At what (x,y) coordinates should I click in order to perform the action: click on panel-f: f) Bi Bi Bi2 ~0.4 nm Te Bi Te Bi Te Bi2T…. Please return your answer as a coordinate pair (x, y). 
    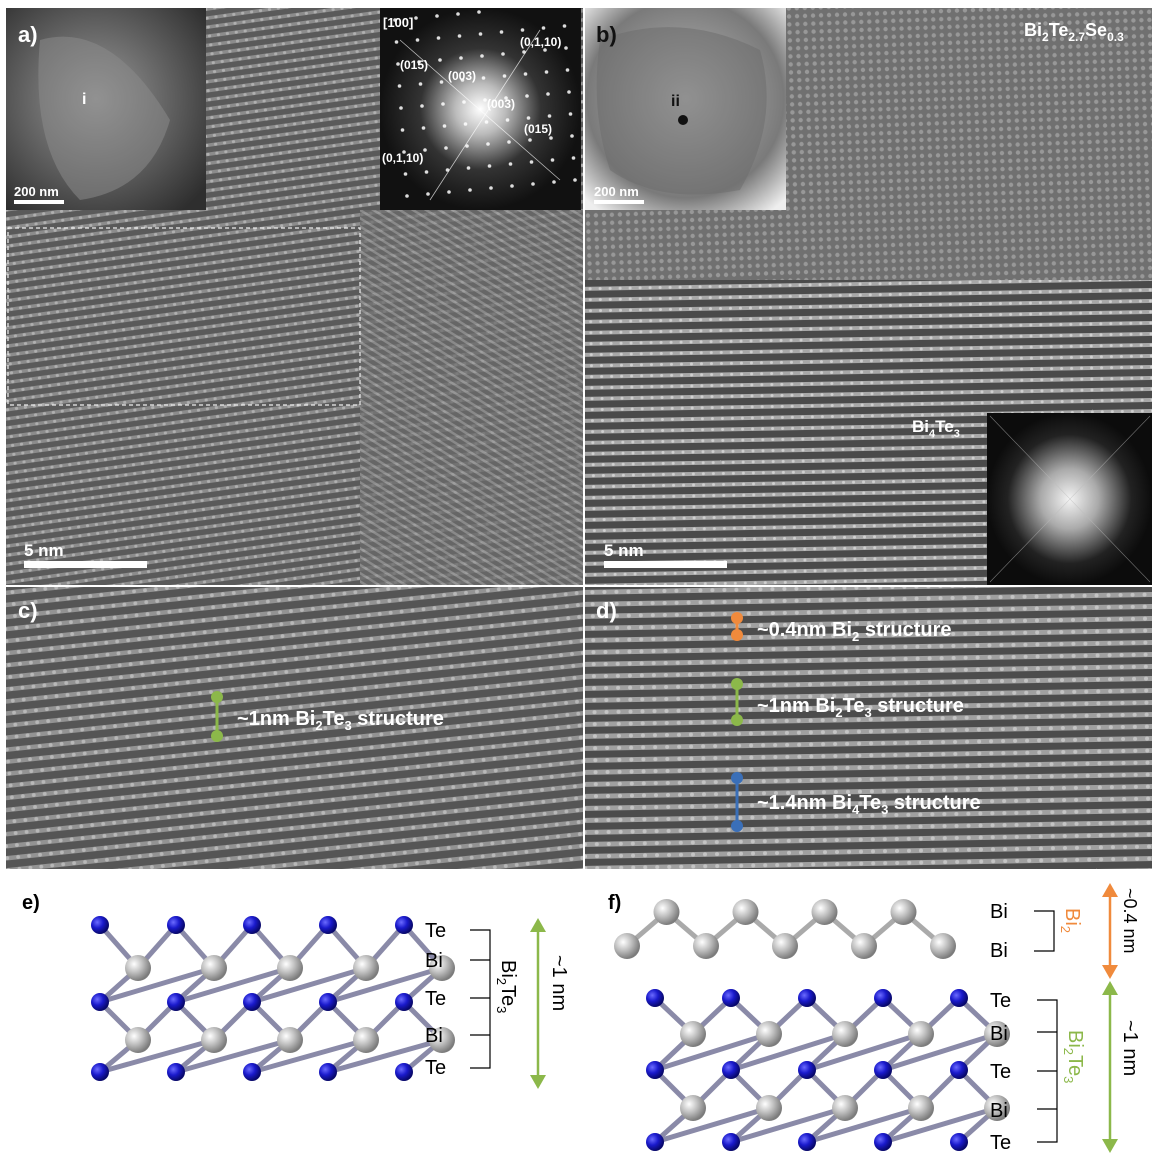
    Looking at the image, I should click on (874, 1018).